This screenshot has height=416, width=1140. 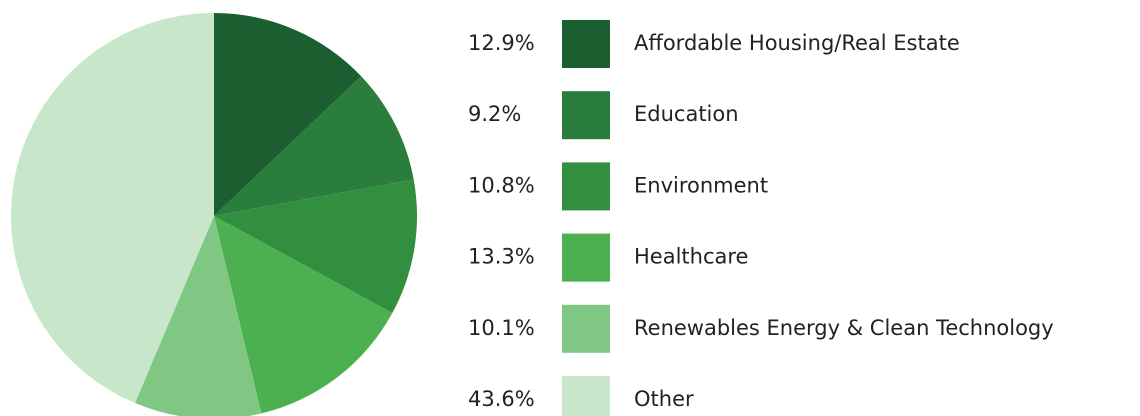 I want to click on legend-label: Affordable Housing/Real Estate, so click(x=797, y=43).